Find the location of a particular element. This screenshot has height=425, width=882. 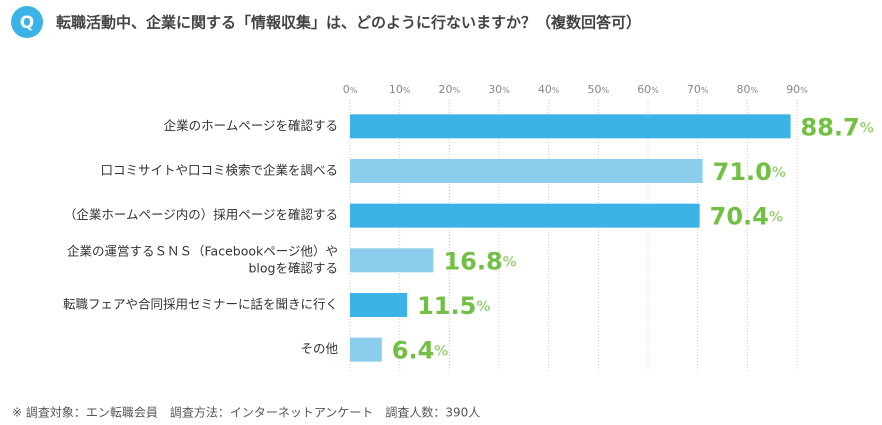

category-label: その他 is located at coordinates (319, 348).